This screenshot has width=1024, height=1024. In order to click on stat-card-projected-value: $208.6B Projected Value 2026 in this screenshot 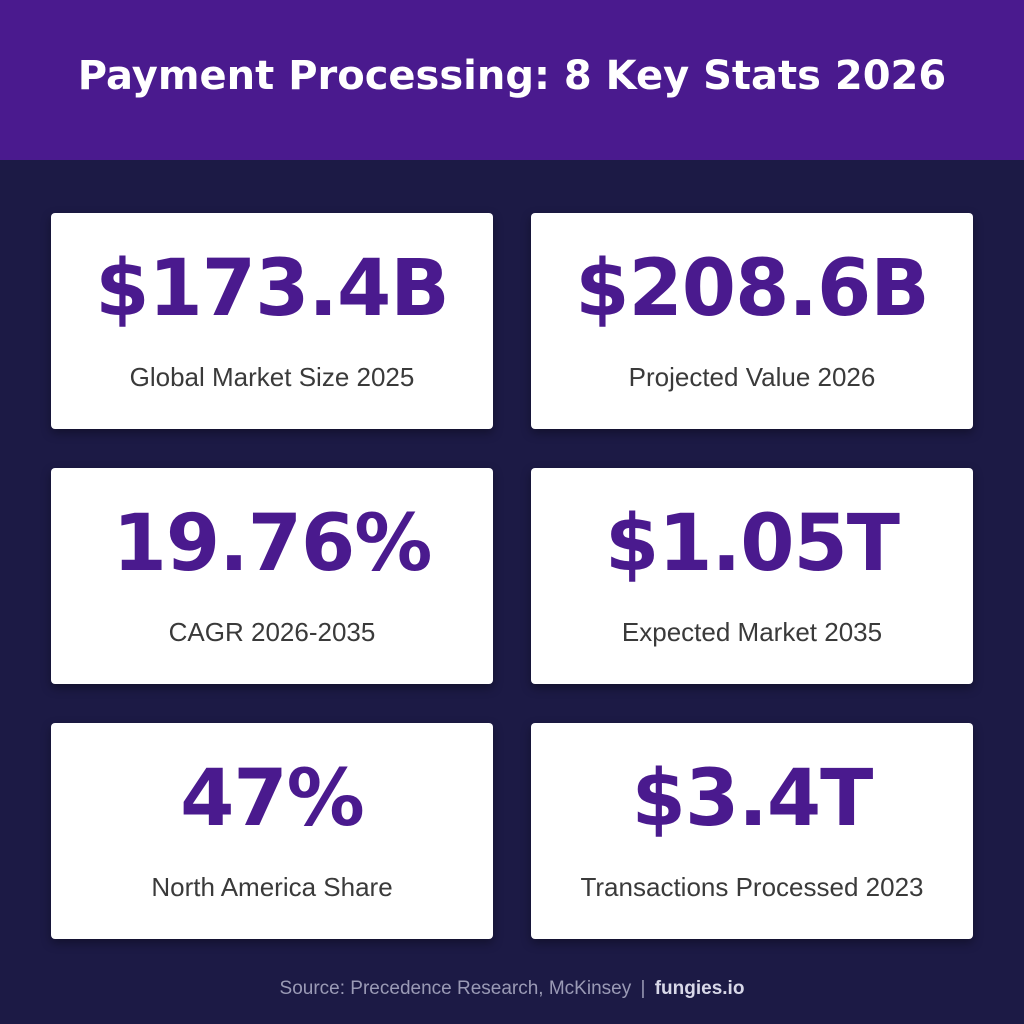, I will do `click(752, 321)`.